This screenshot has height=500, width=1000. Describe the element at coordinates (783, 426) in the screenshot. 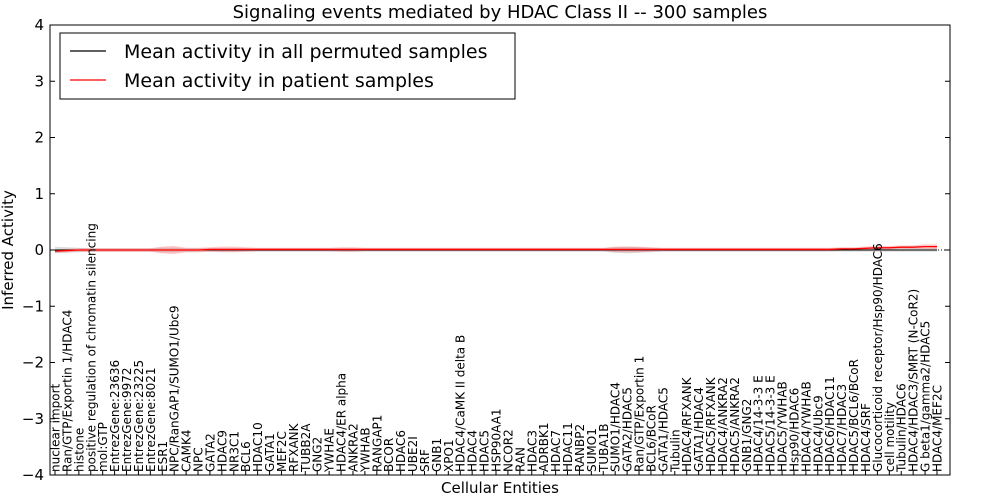

I see `x-tick-label: HDAC5/YWHAB` at that location.